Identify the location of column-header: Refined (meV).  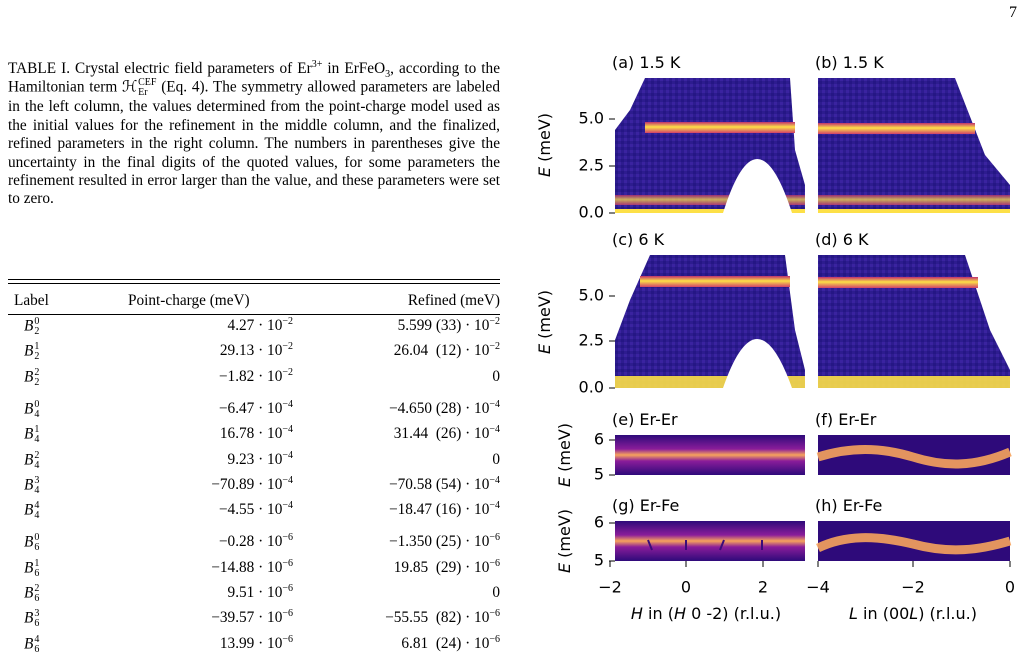
(453, 300).